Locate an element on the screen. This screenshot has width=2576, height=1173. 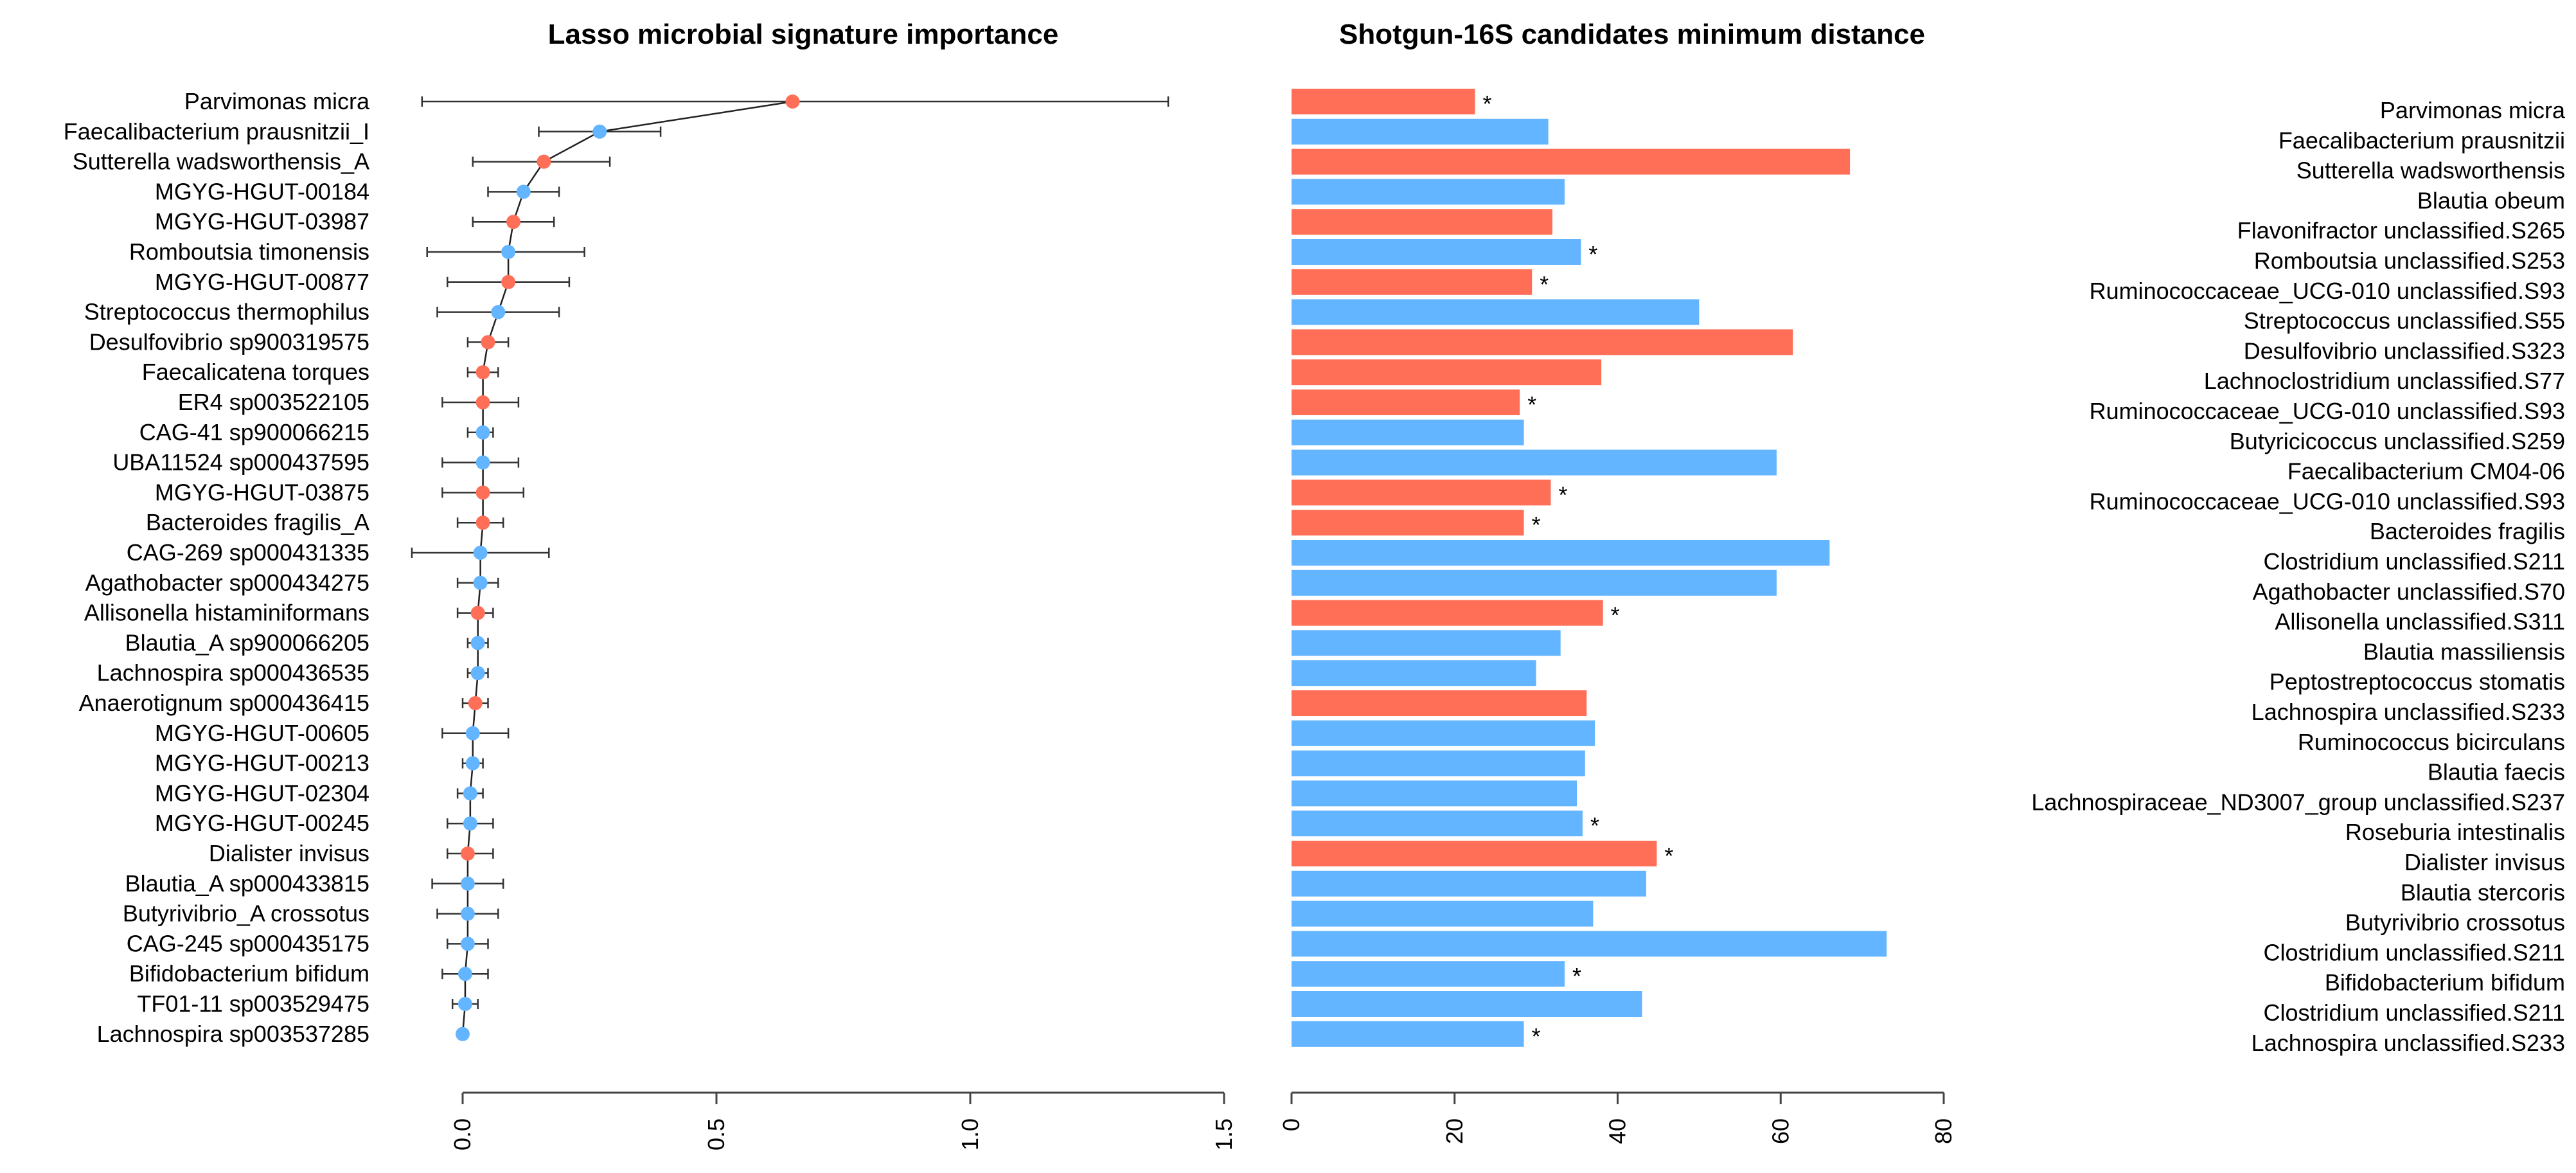
lasso-row-label: Sutterella wadsworthensis_A is located at coordinates (221, 161).